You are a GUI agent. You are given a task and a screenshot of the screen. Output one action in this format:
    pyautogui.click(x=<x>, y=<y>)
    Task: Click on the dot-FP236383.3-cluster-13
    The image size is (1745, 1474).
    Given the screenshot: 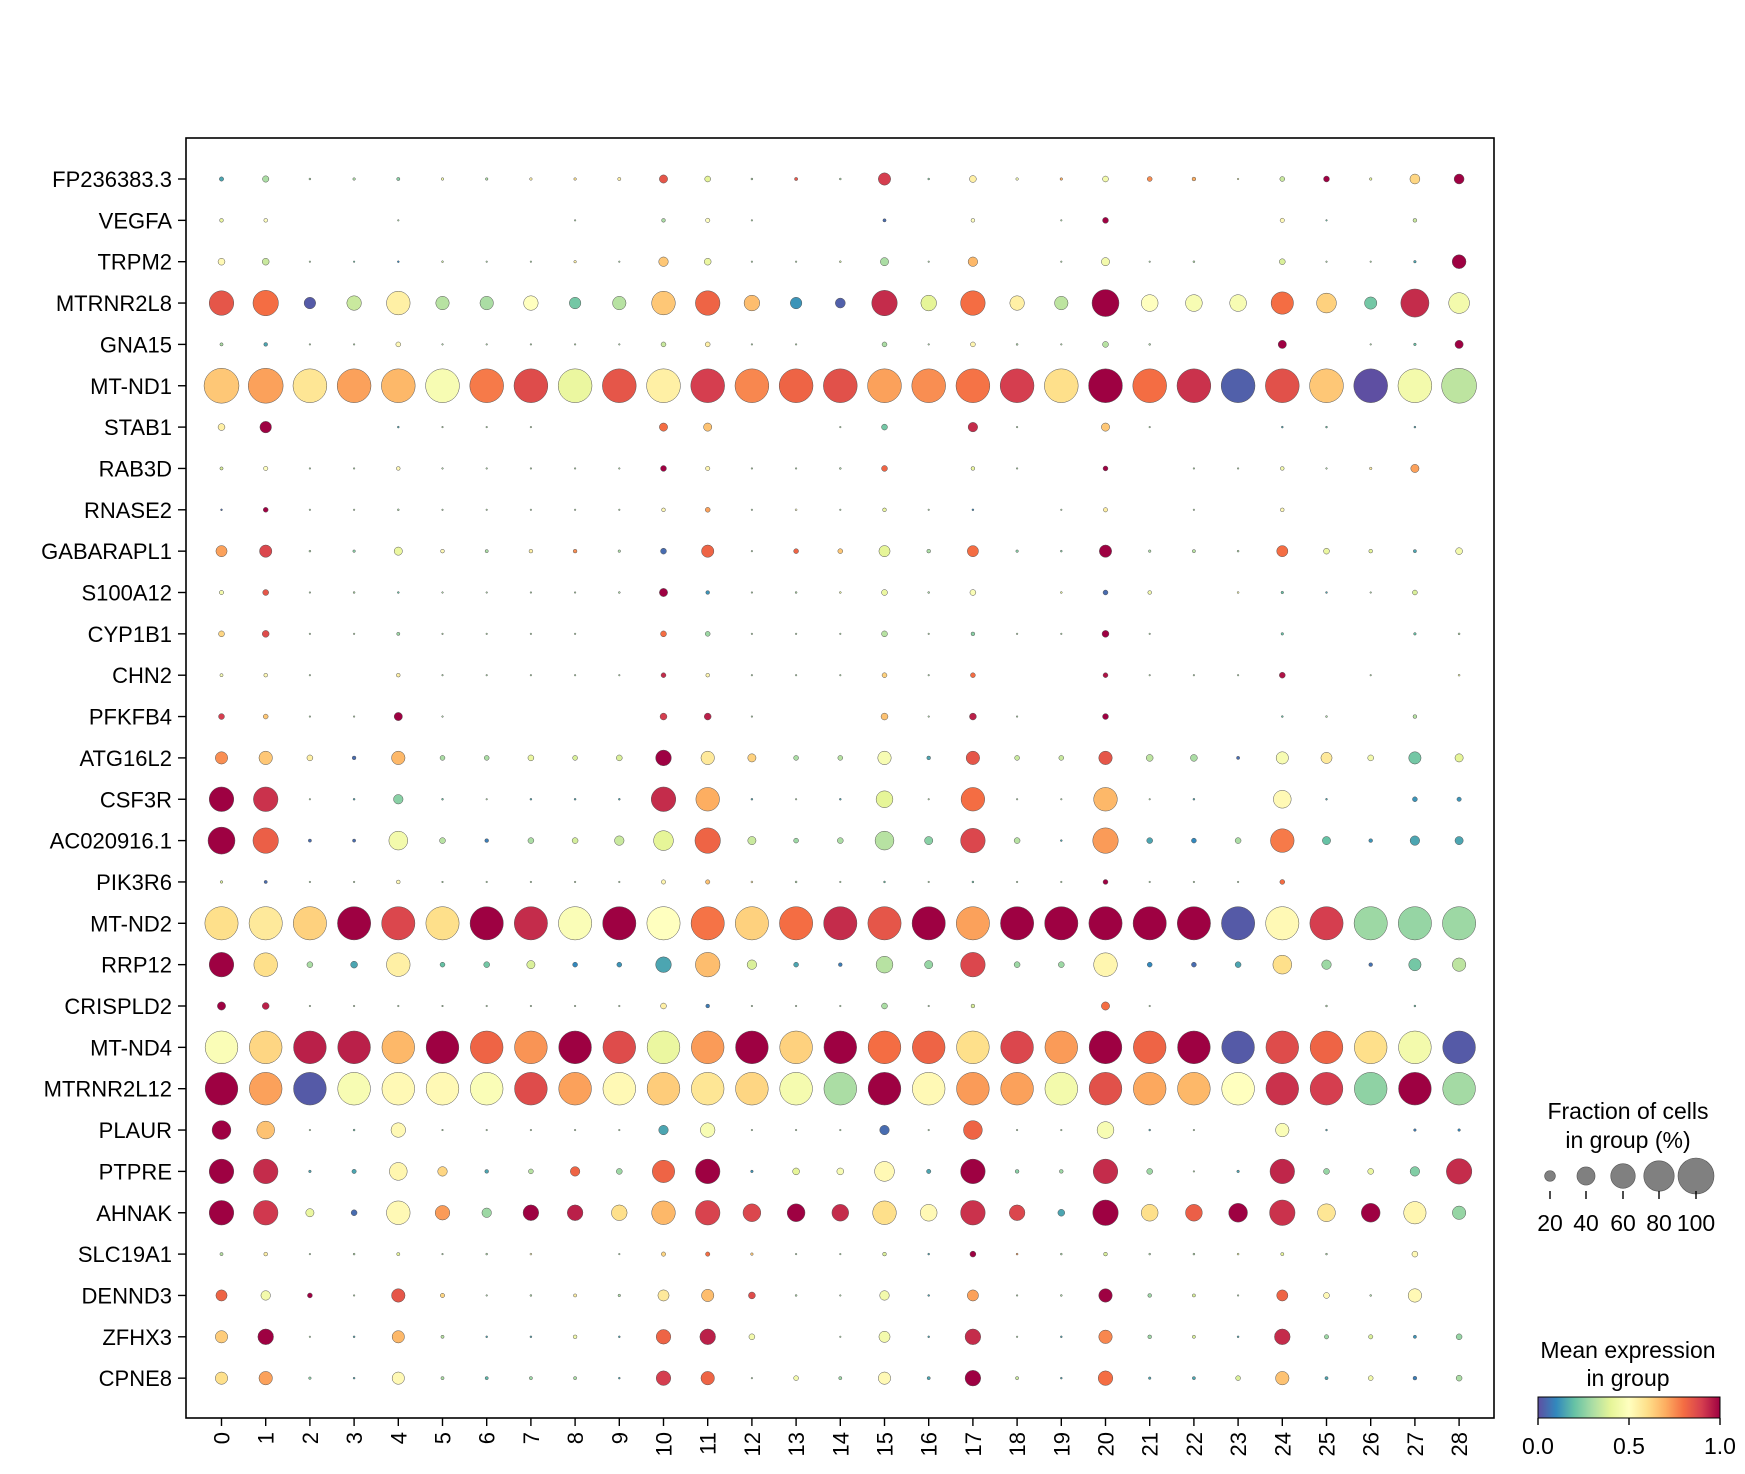 What is the action you would take?
    pyautogui.click(x=796, y=179)
    